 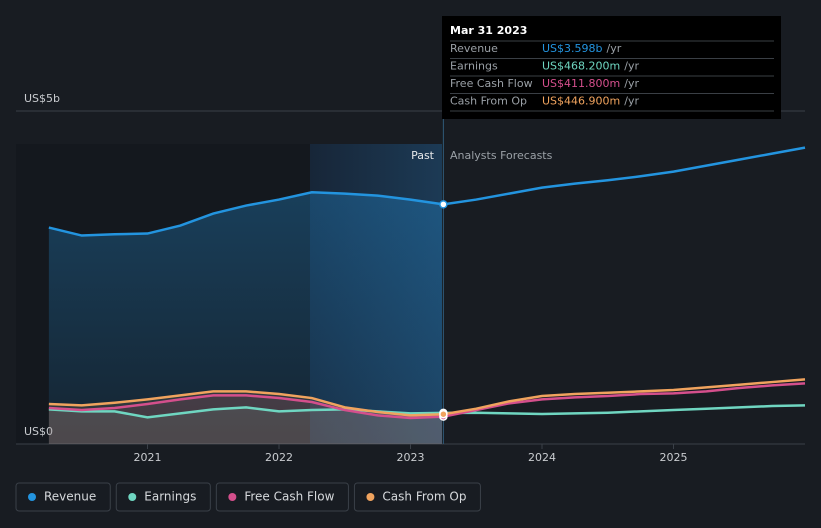 I want to click on legend-label: Cash From Op, so click(x=424, y=497).